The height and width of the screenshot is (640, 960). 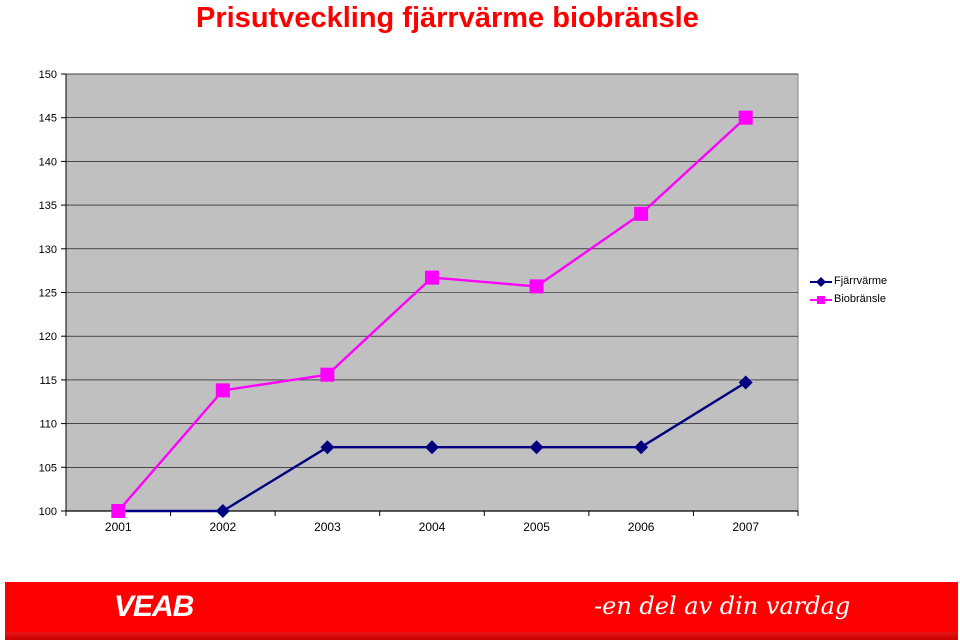 What do you see at coordinates (447, 18) in the screenshot?
I see `page-title: Prisutveckling fjärrvärme biobränsle` at bounding box center [447, 18].